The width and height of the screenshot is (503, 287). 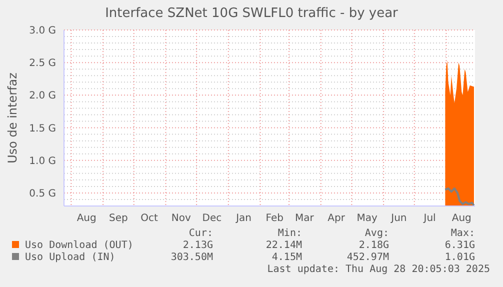 I want to click on x-tick-label: May, so click(x=367, y=218).